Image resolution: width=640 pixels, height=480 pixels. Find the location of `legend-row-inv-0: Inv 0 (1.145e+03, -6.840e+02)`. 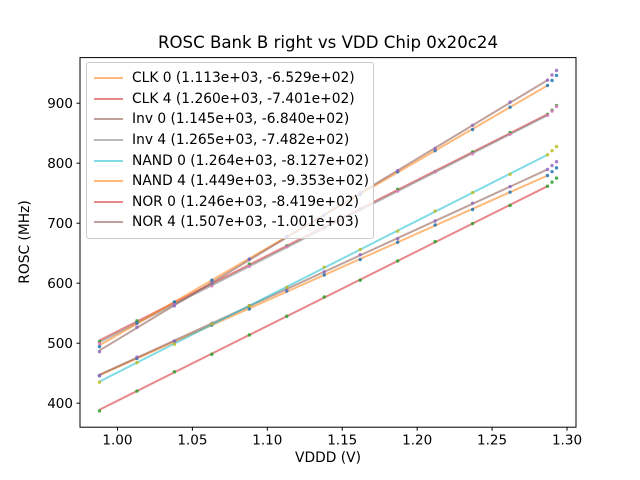

legend-row-inv-0: Inv 0 (1.145e+03, -6.840e+02) is located at coordinates (229, 119).